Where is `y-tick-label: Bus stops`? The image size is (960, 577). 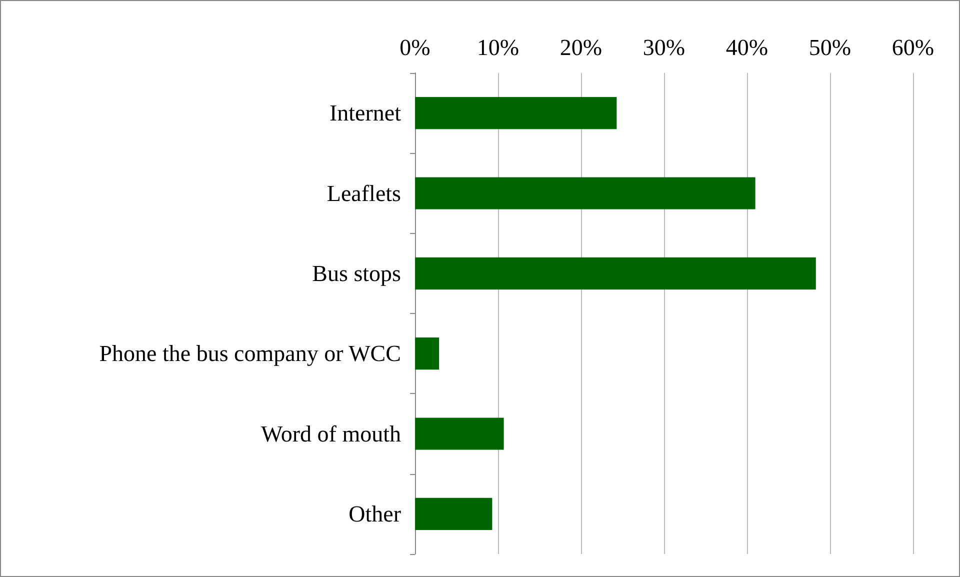 y-tick-label: Bus stops is located at coordinates (357, 273).